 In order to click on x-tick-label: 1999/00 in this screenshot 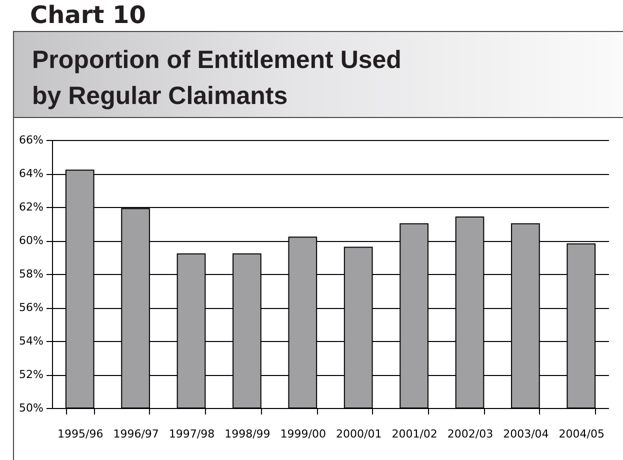, I will do `click(303, 434)`.